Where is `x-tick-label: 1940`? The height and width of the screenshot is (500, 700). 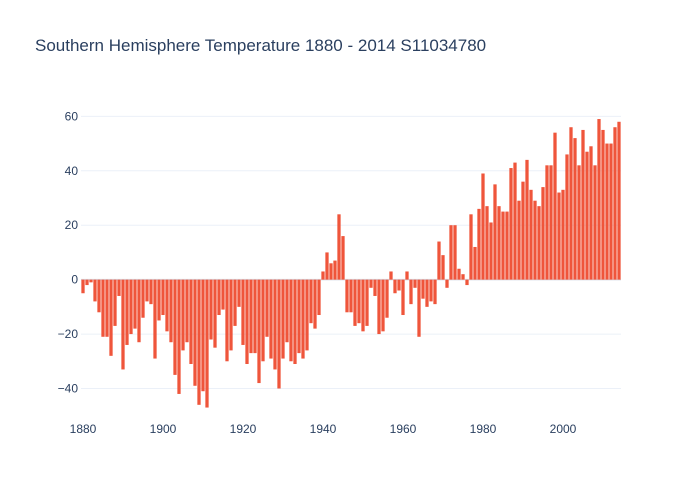 x-tick-label: 1940 is located at coordinates (323, 429).